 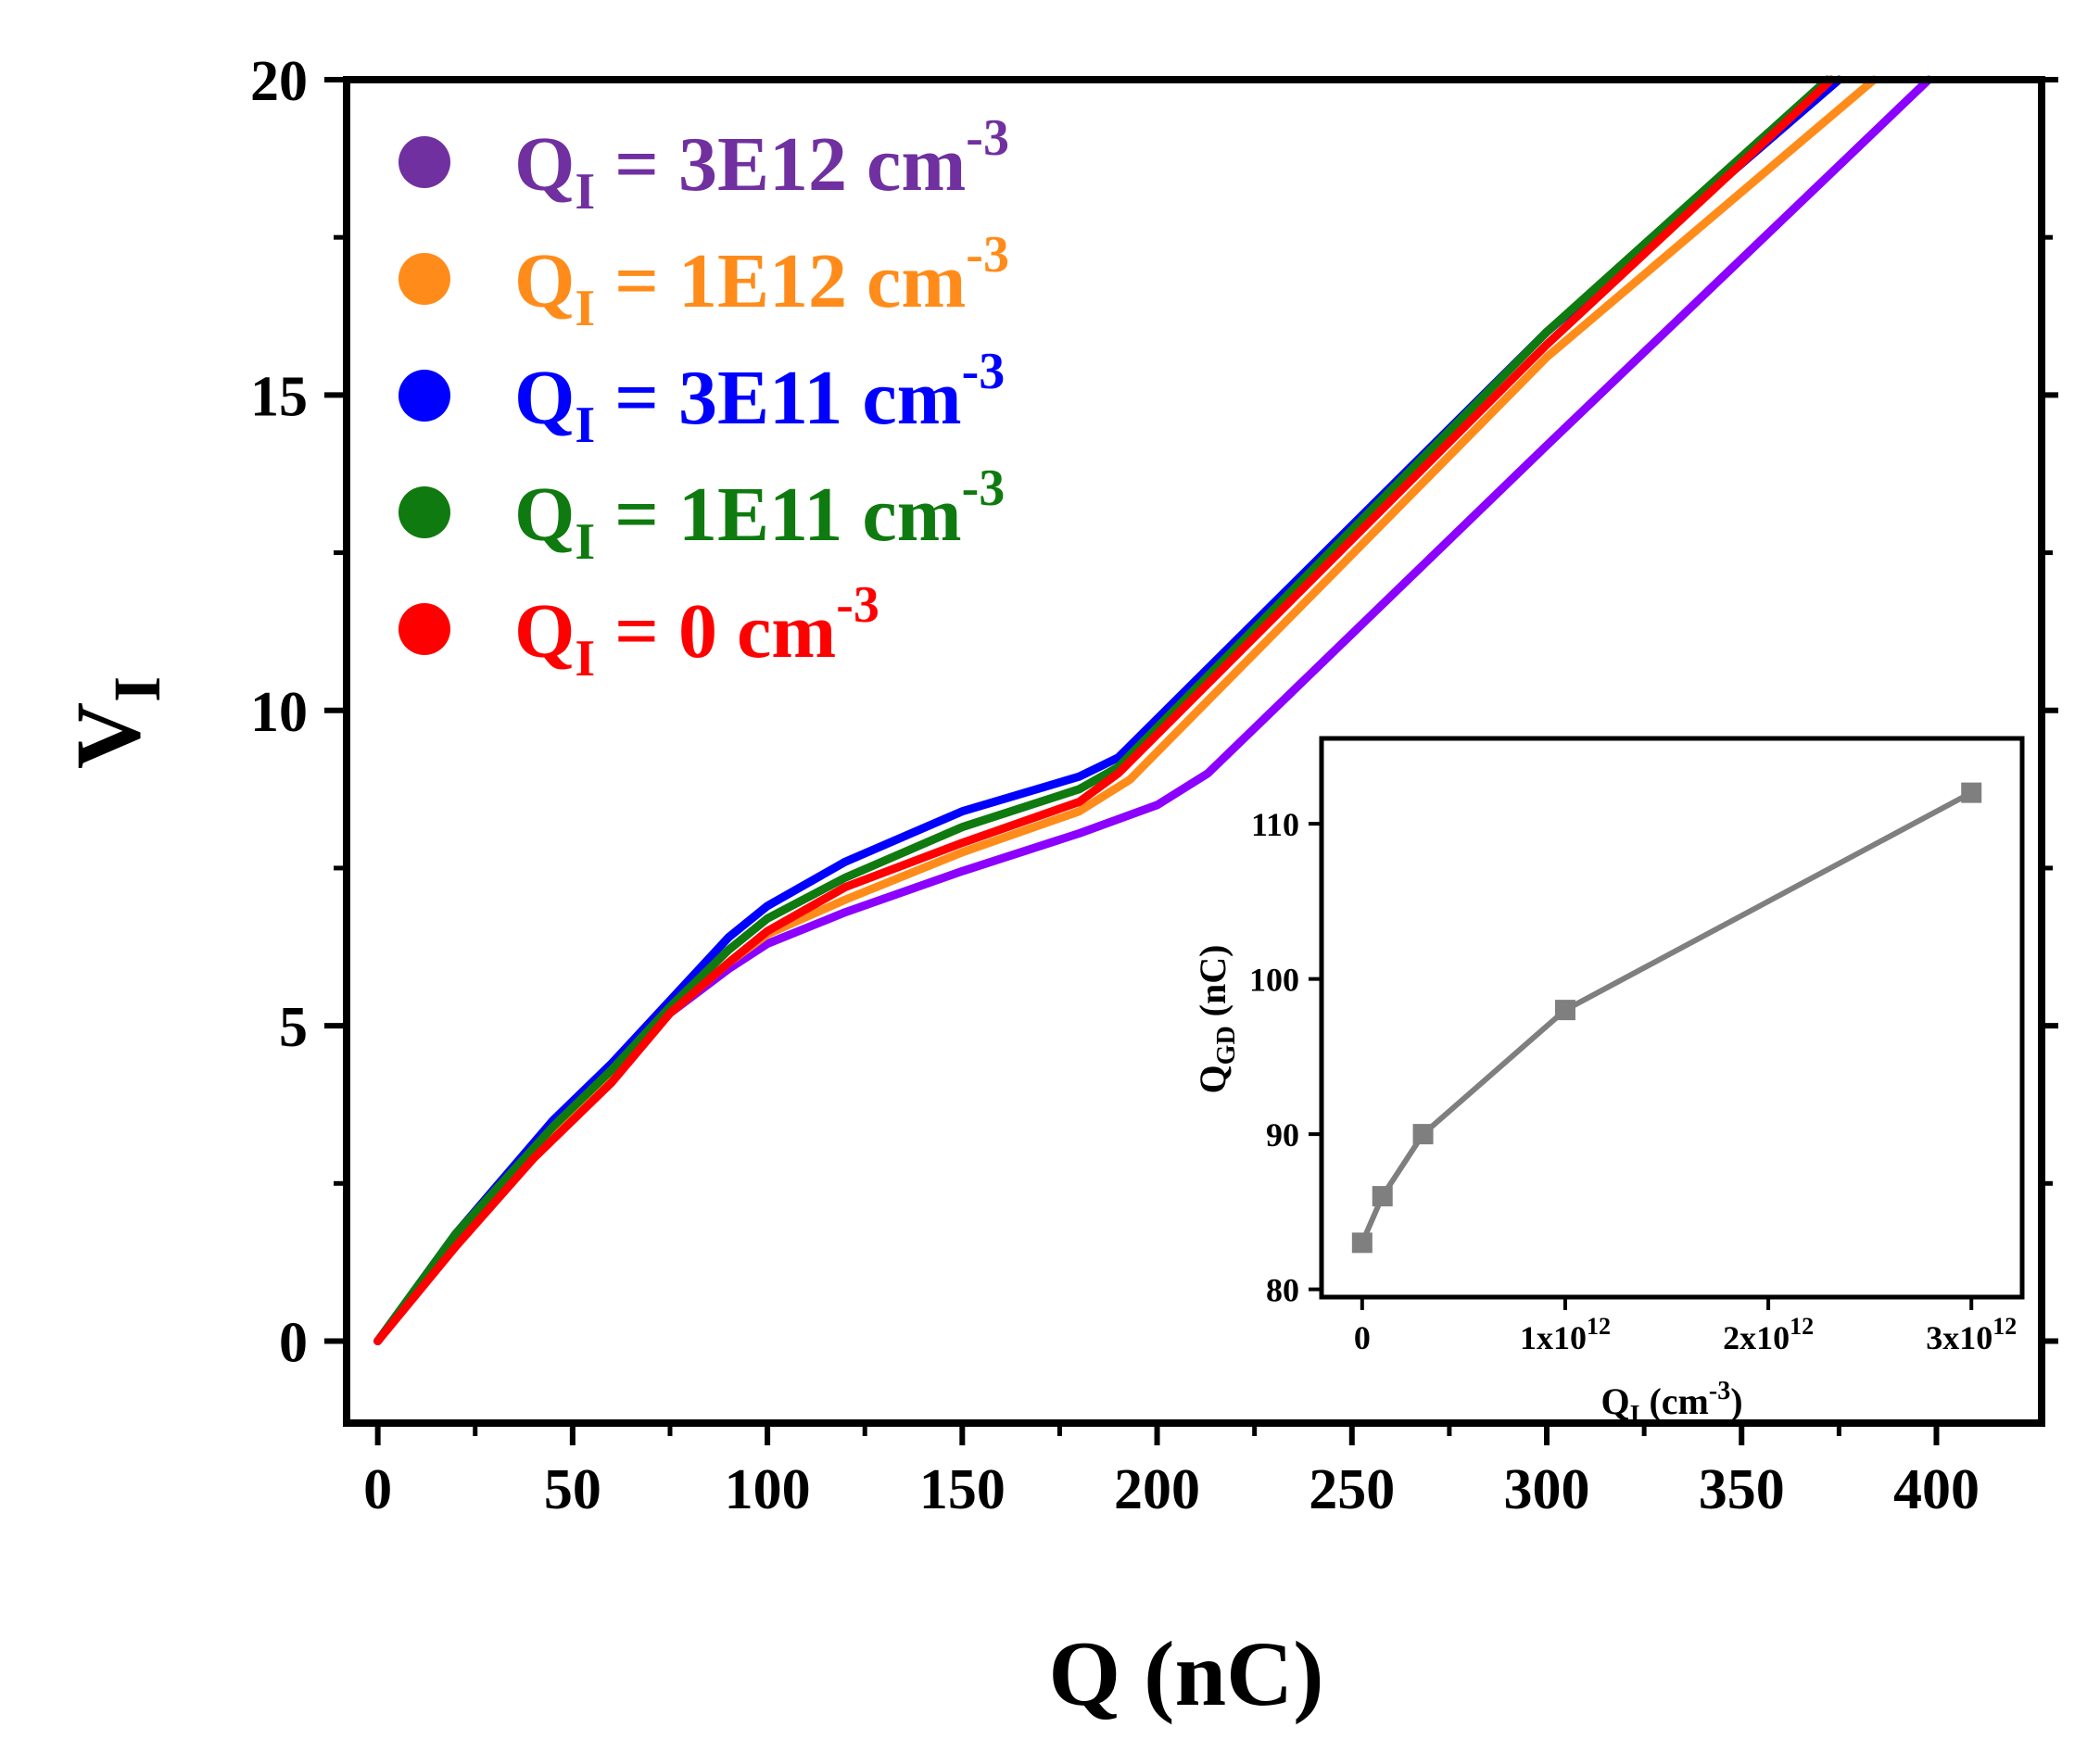 What do you see at coordinates (115, 722) in the screenshot?
I see `y-axis-title: VI` at bounding box center [115, 722].